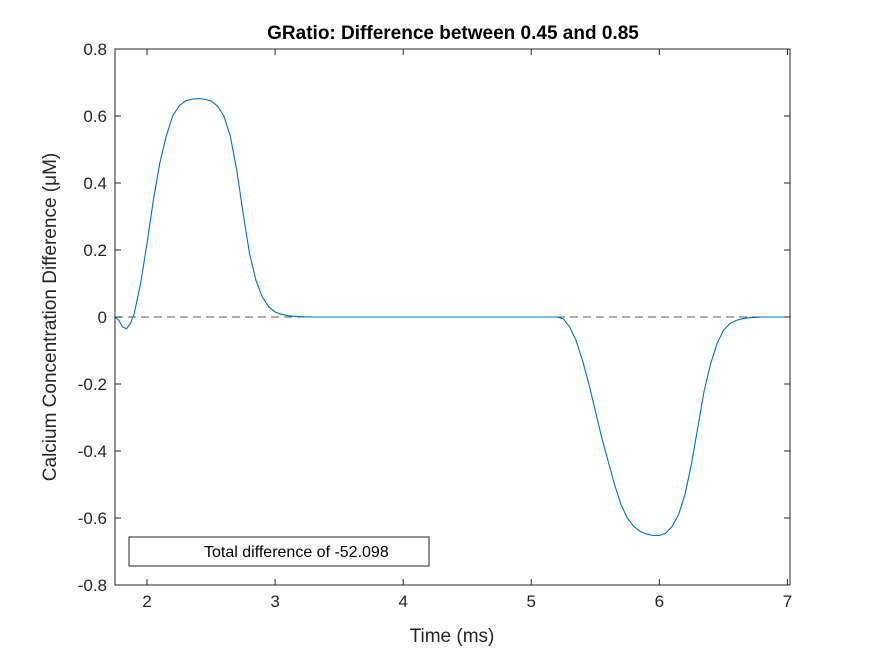 The width and height of the screenshot is (875, 656). I want to click on y-tick-label: -0.4, so click(92, 451).